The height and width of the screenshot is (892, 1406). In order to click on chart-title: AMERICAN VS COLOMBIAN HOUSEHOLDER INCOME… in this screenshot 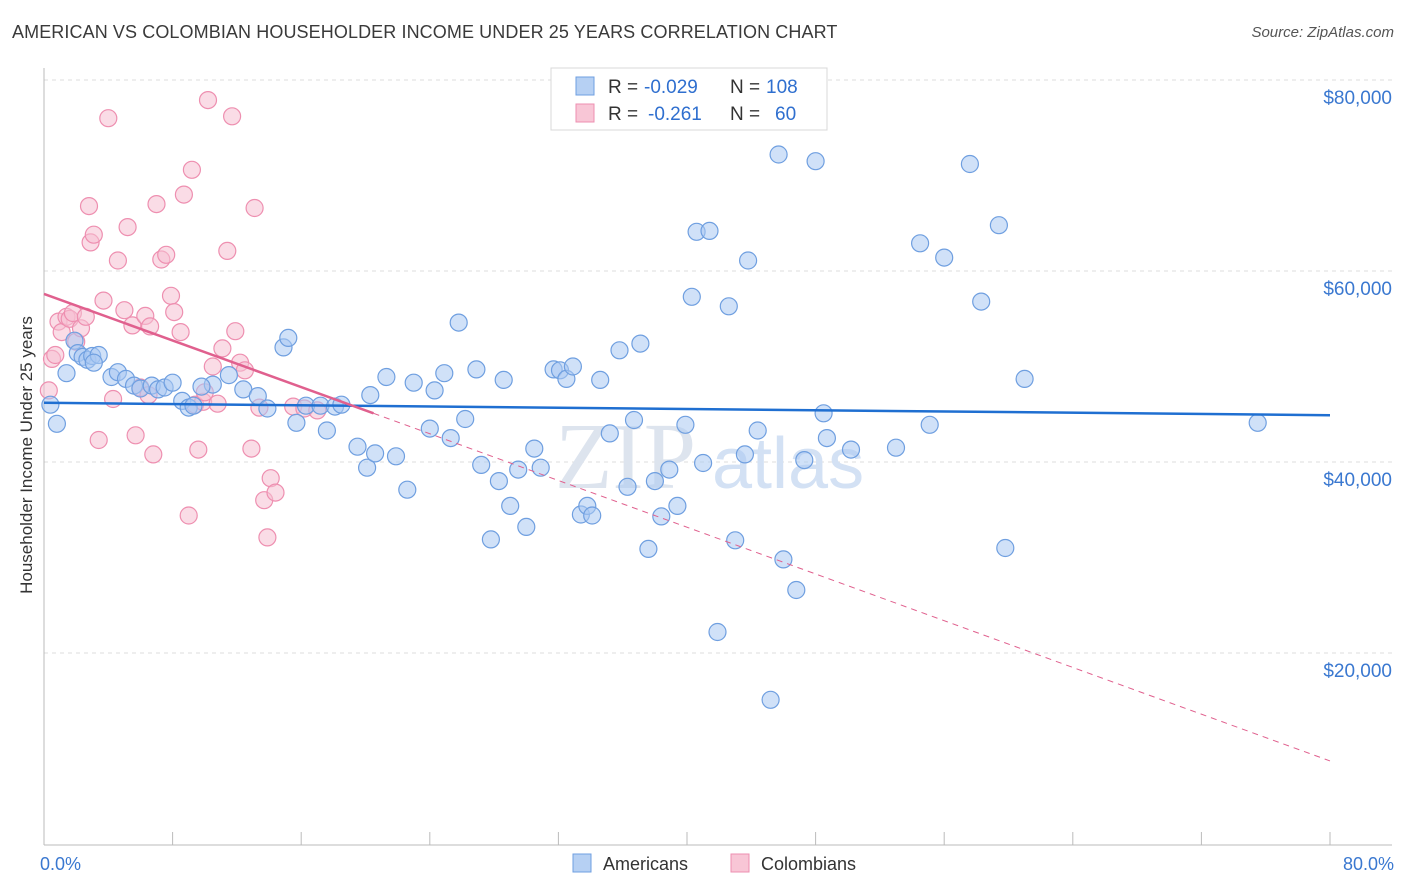, I will do `click(425, 32)`.